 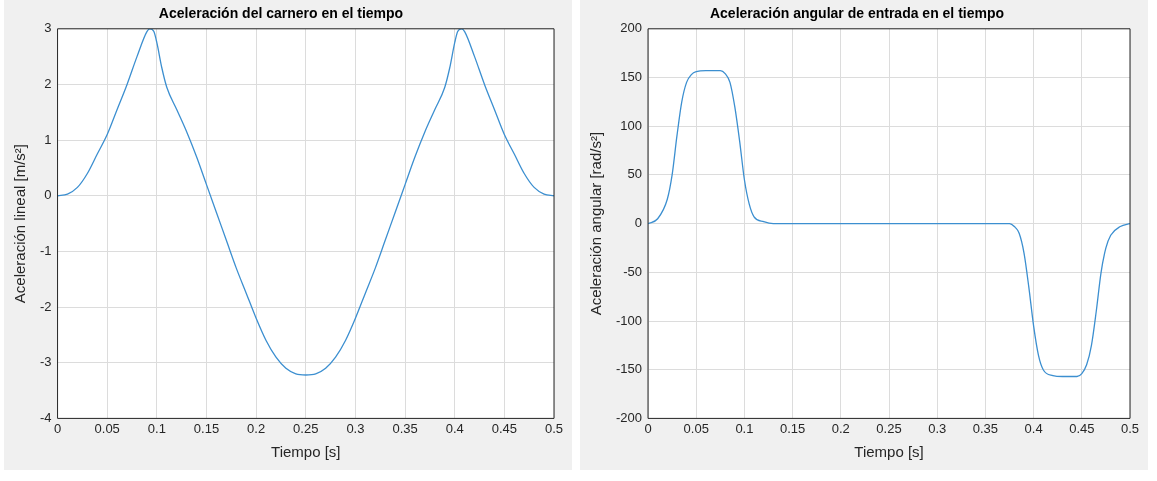 What do you see at coordinates (48, 84) in the screenshot?
I see `y-tick-label: 2` at bounding box center [48, 84].